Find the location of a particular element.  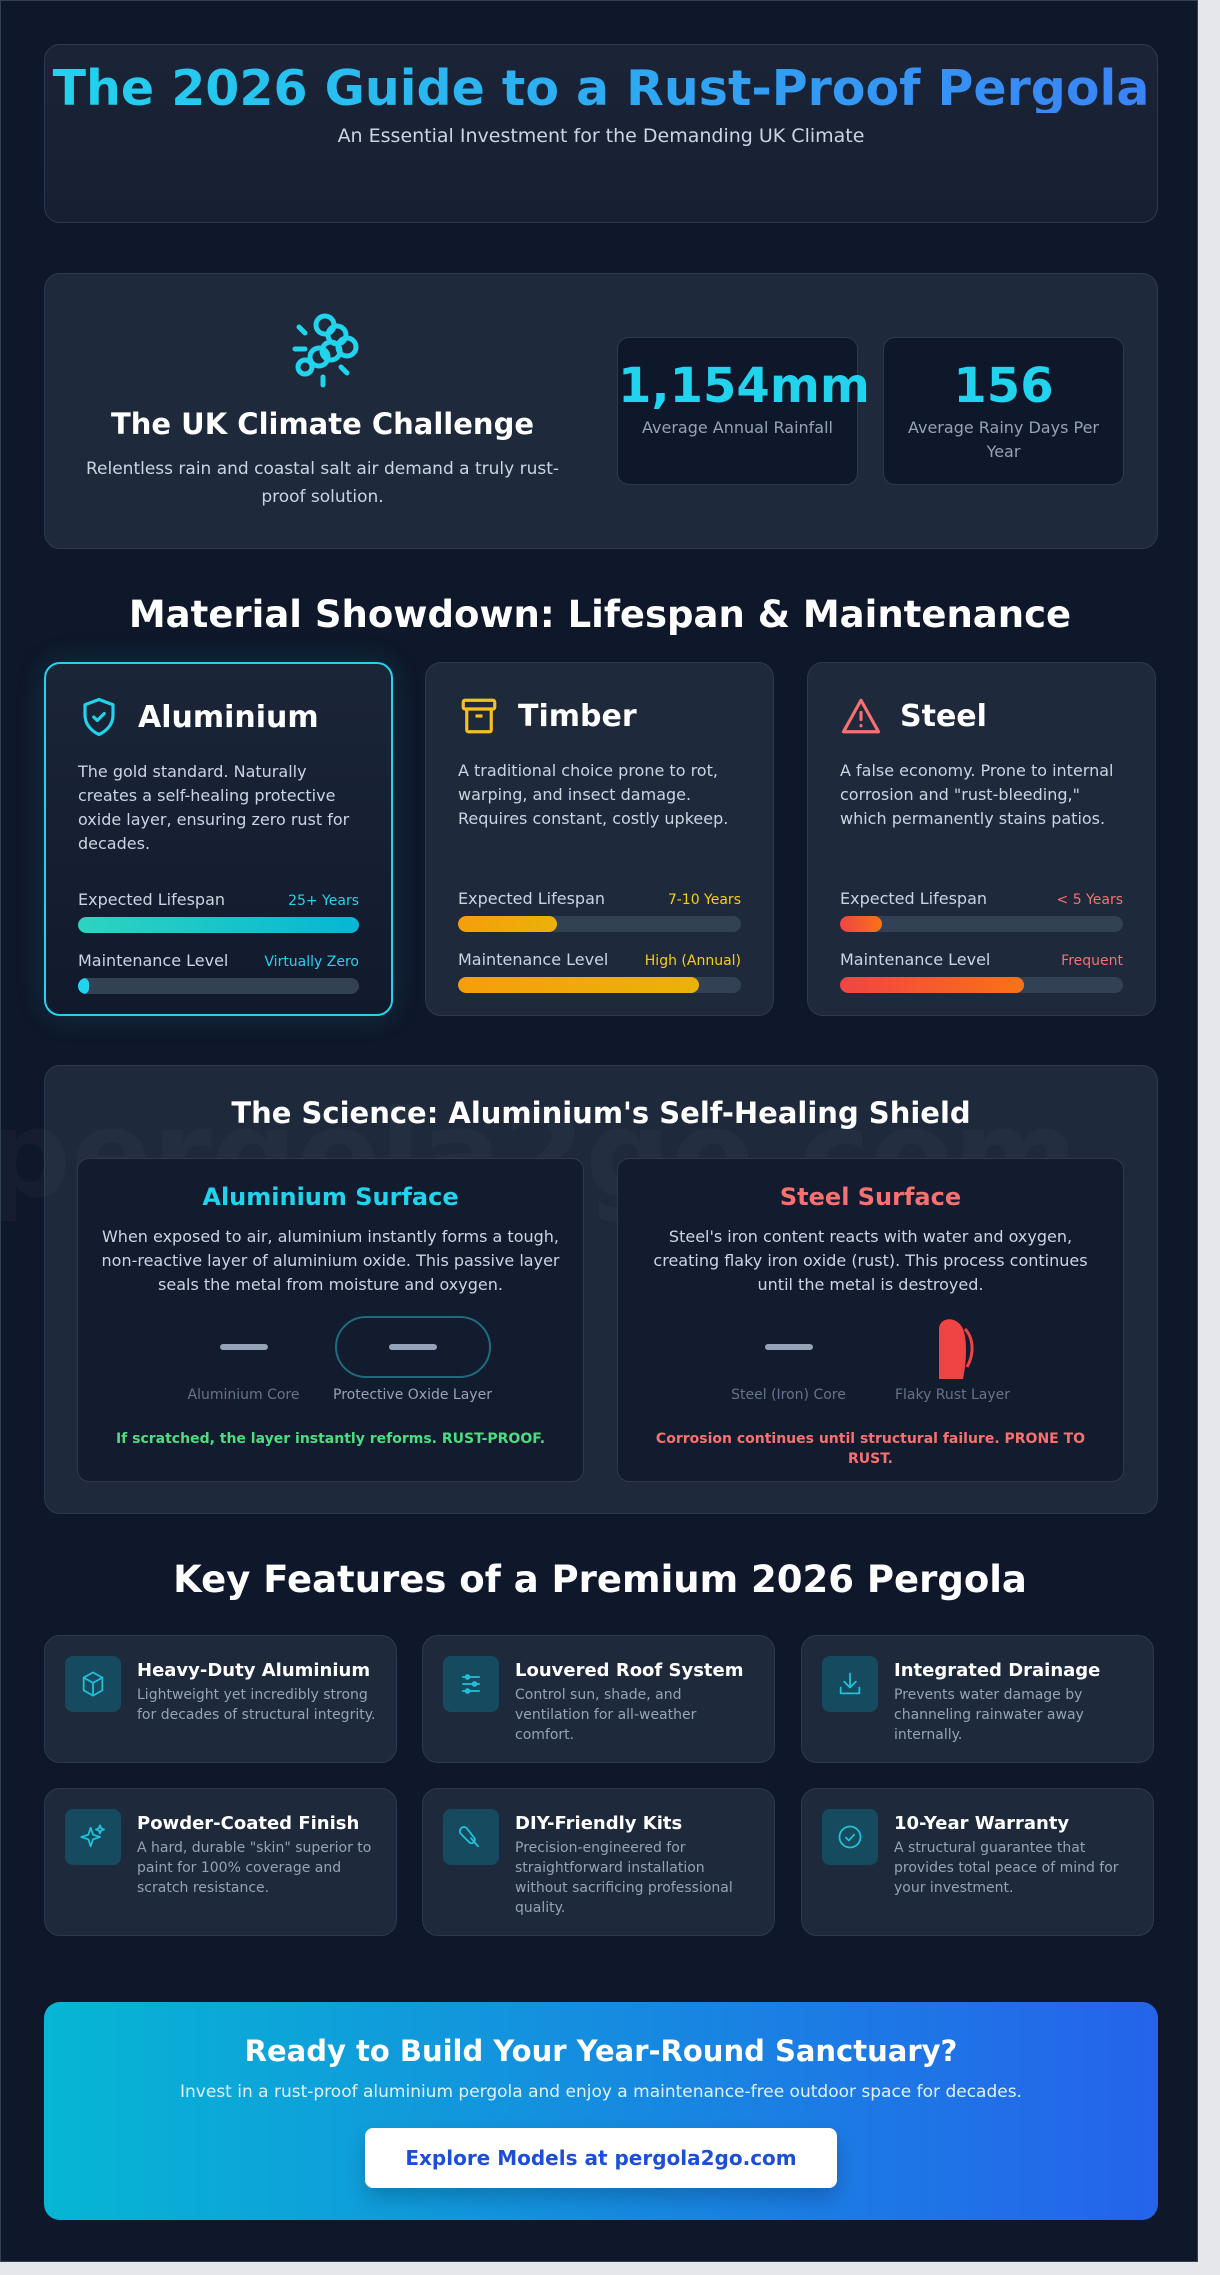

stat-rainy-days: 156 Average Rainy Days Per Year is located at coordinates (1003, 411).